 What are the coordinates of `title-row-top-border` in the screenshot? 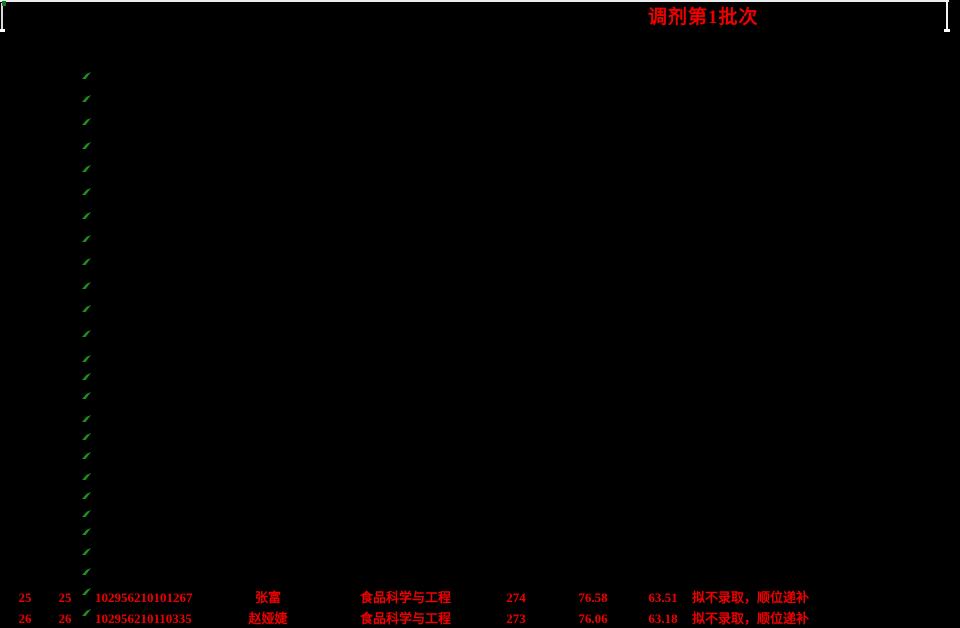 It's located at (474, 1).